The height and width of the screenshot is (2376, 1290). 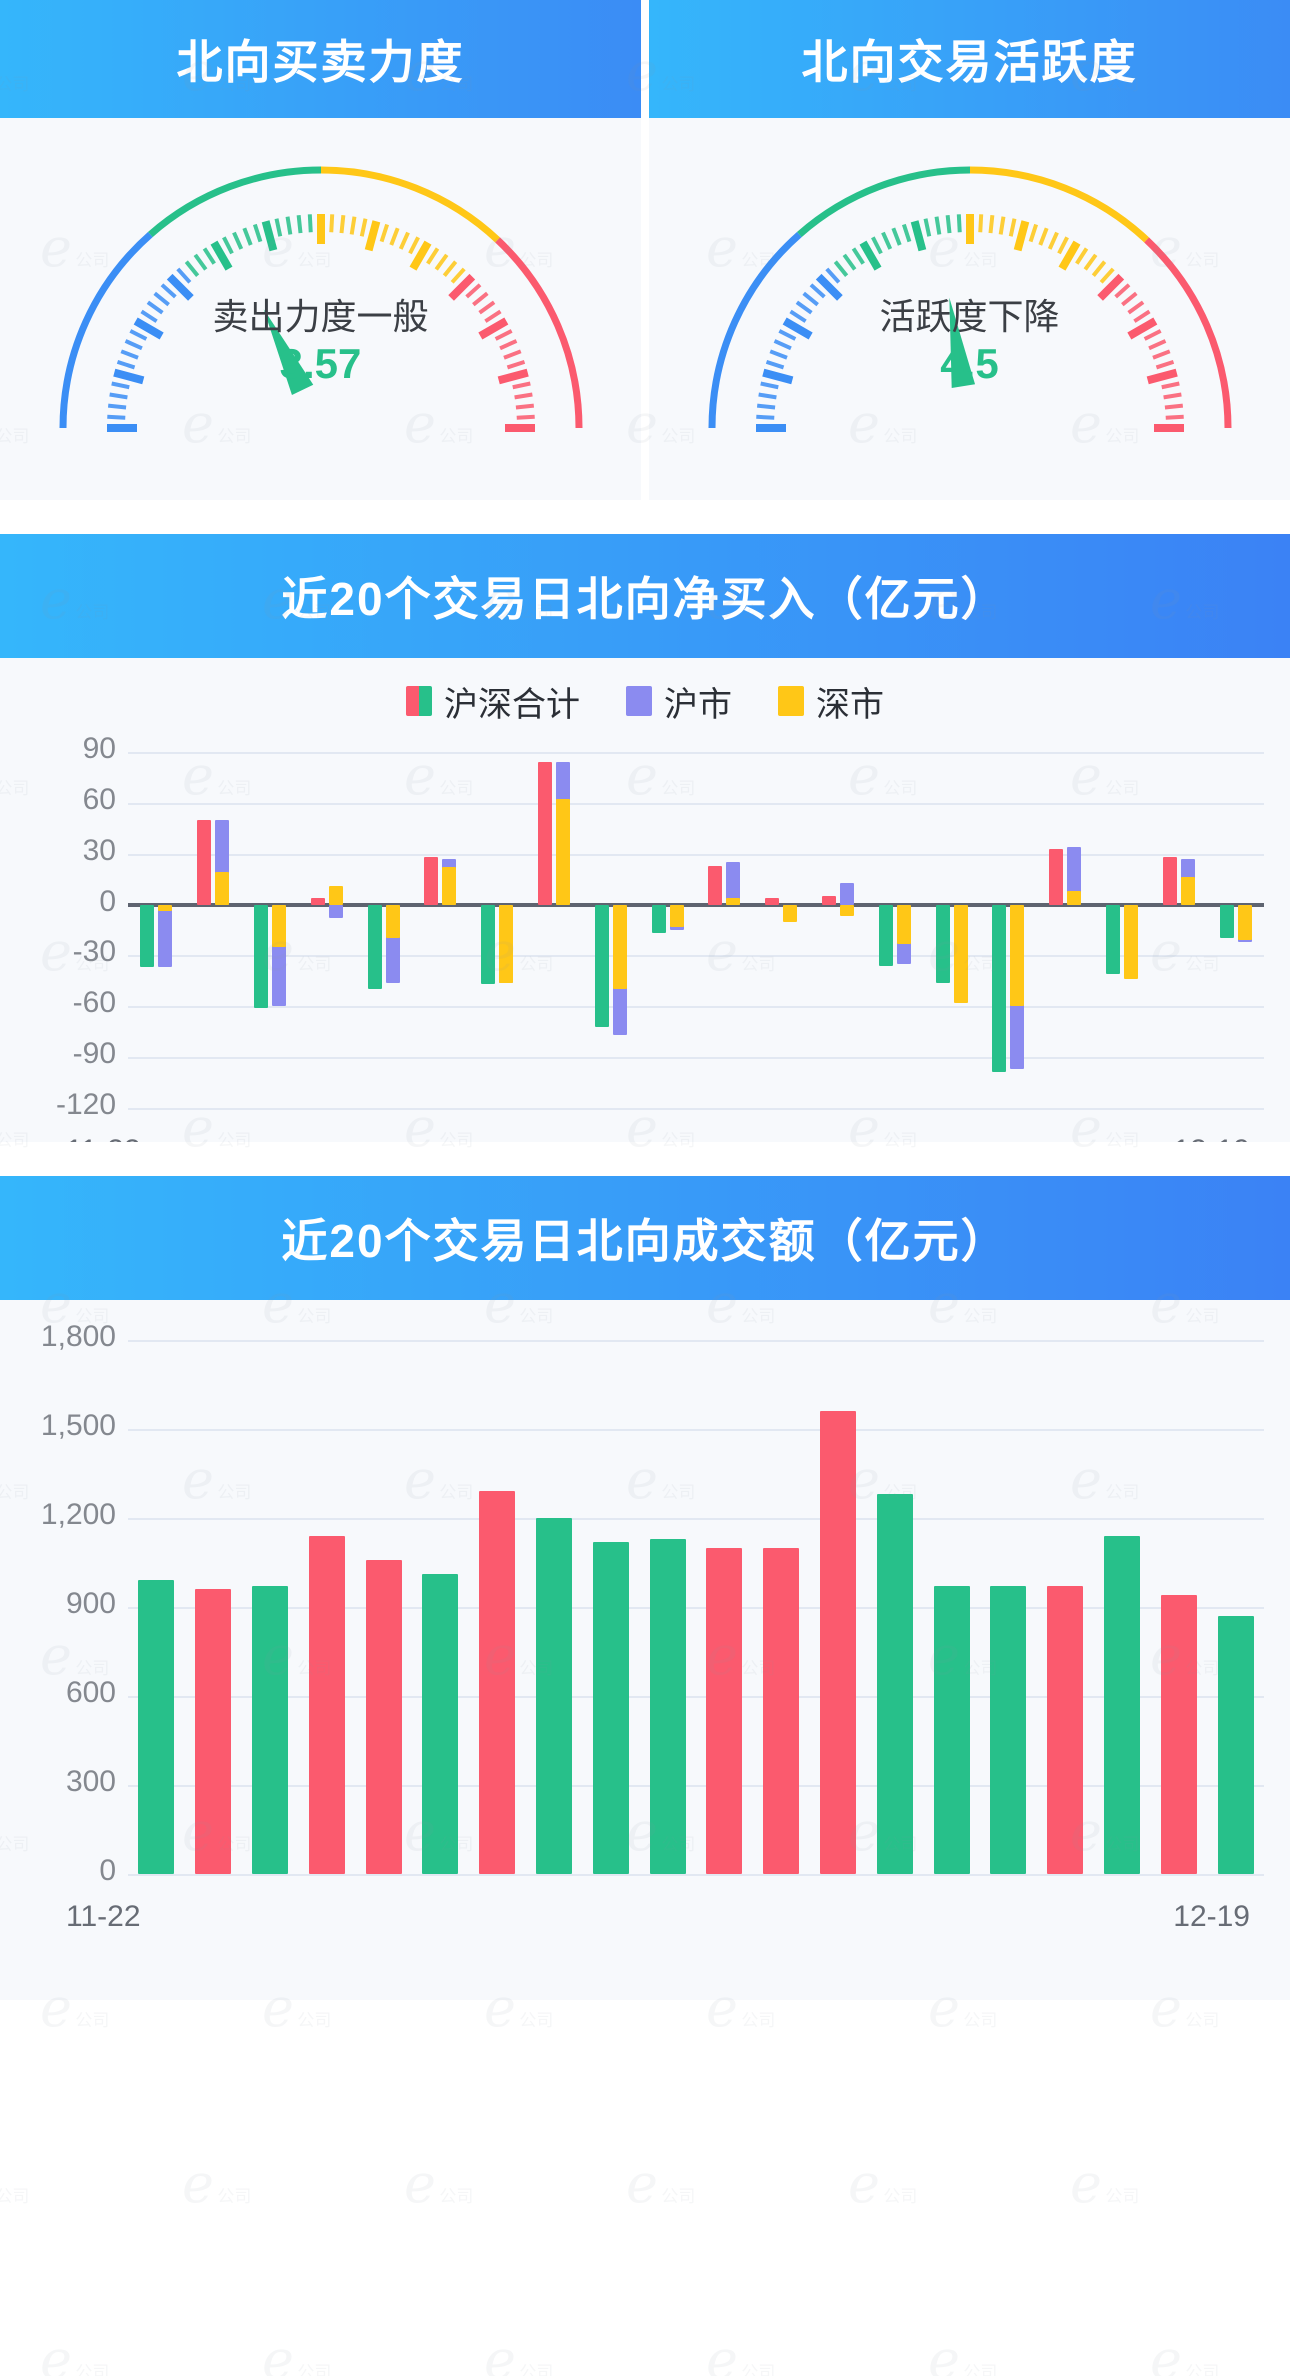 What do you see at coordinates (969, 363) in the screenshot?
I see `gauge-value: 4.5` at bounding box center [969, 363].